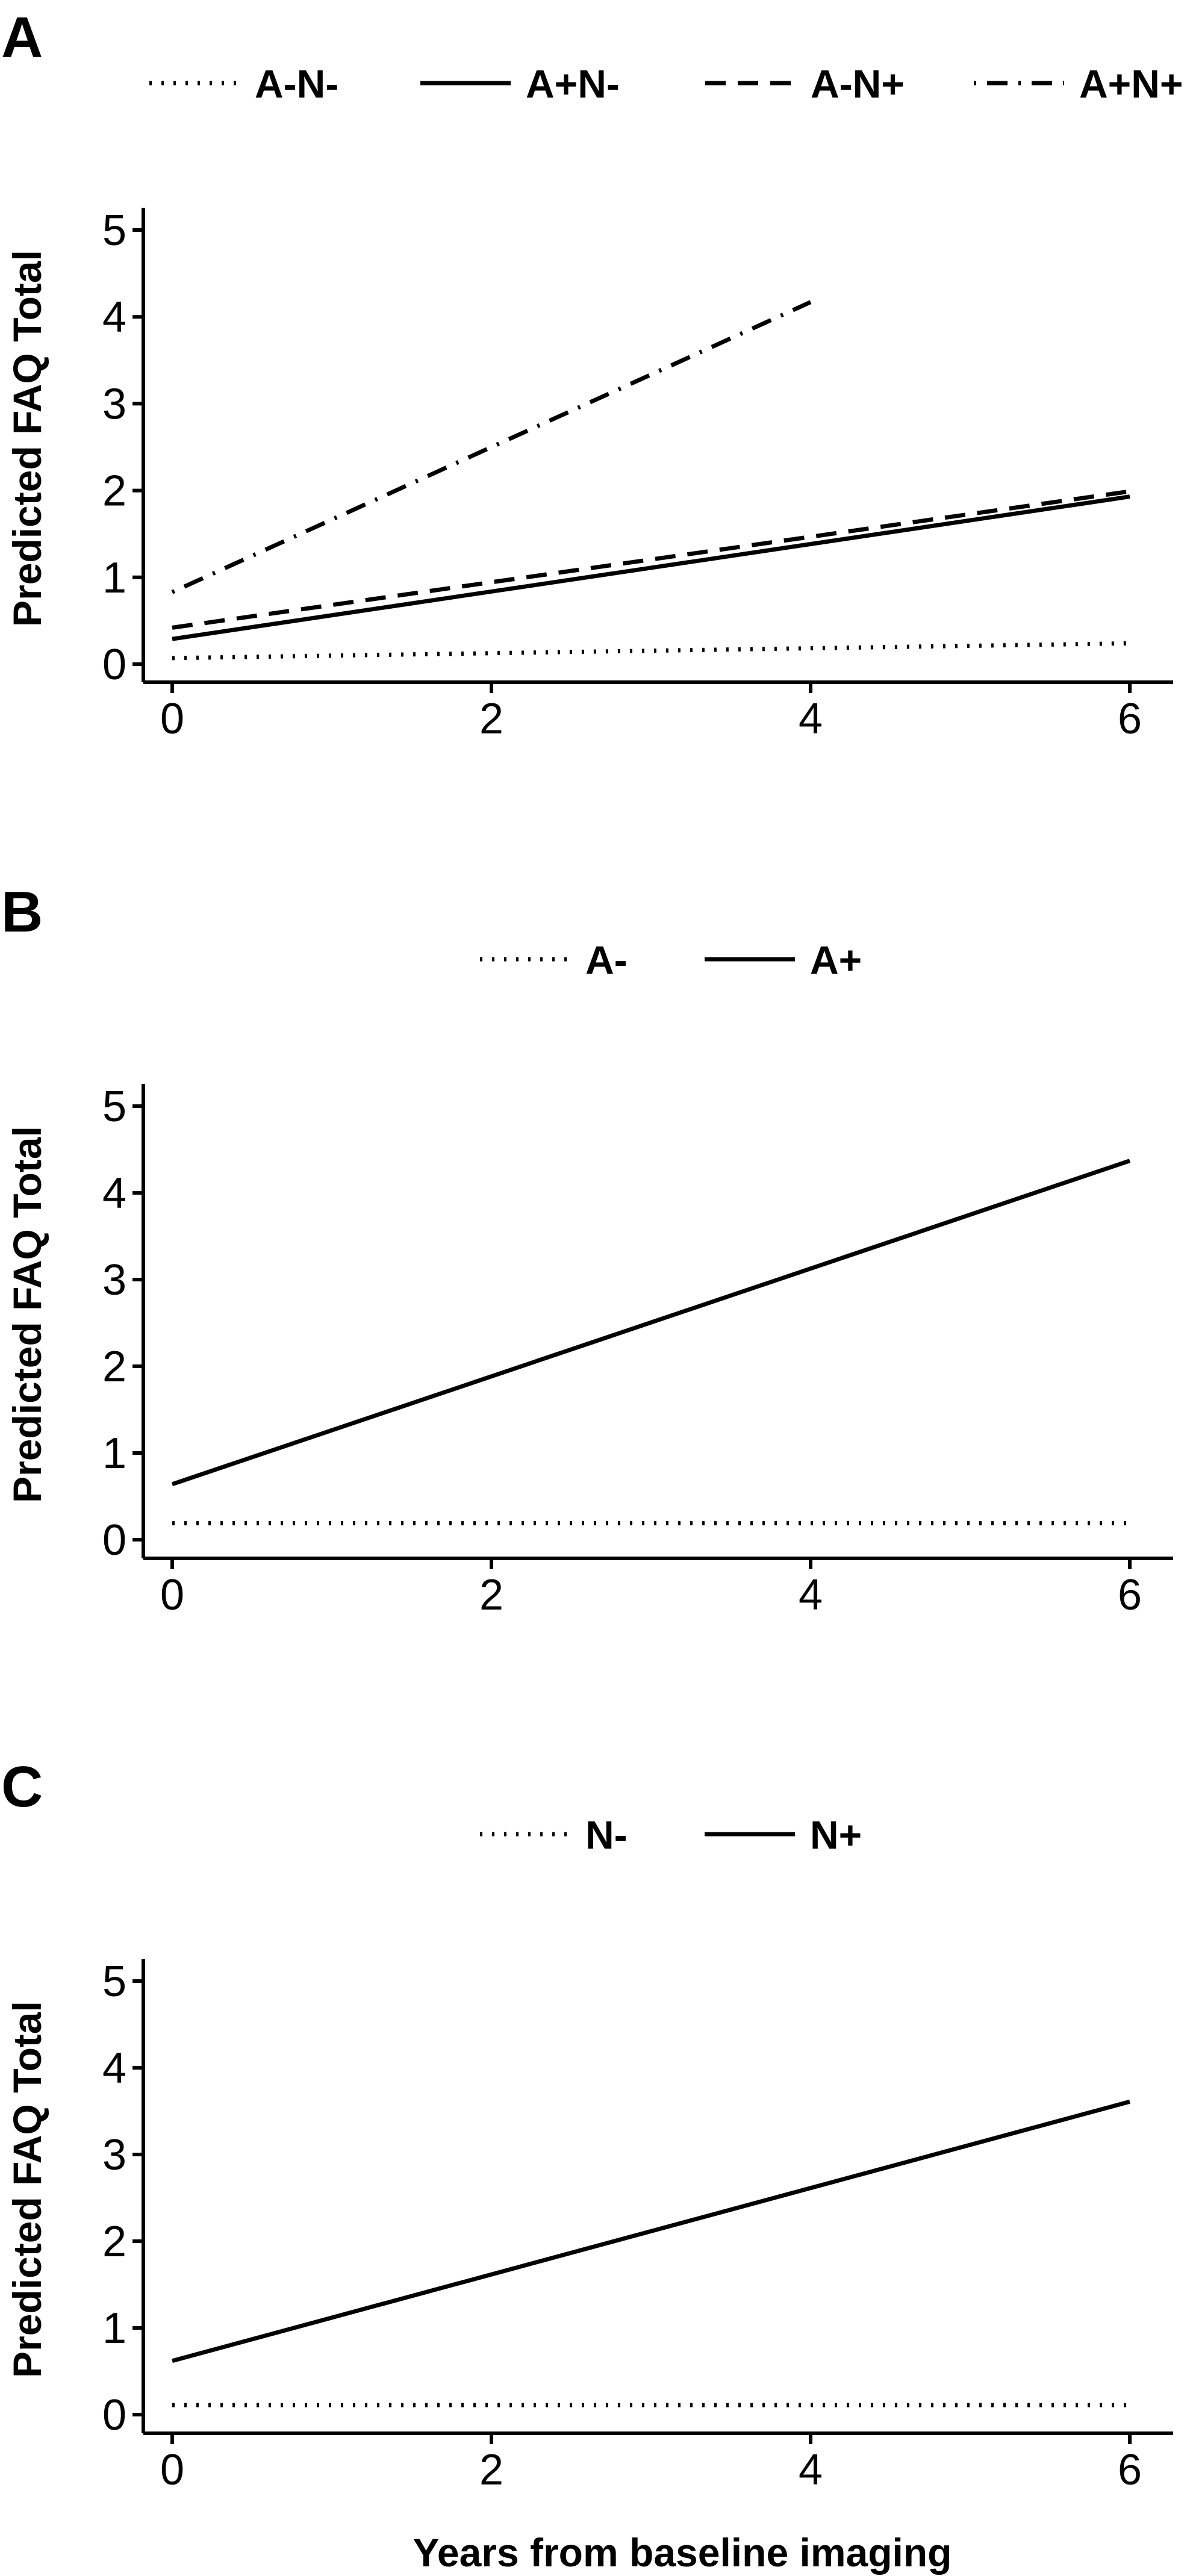 Image resolution: width=1190 pixels, height=2576 pixels. I want to click on legend-label: A-N+, so click(858, 83).